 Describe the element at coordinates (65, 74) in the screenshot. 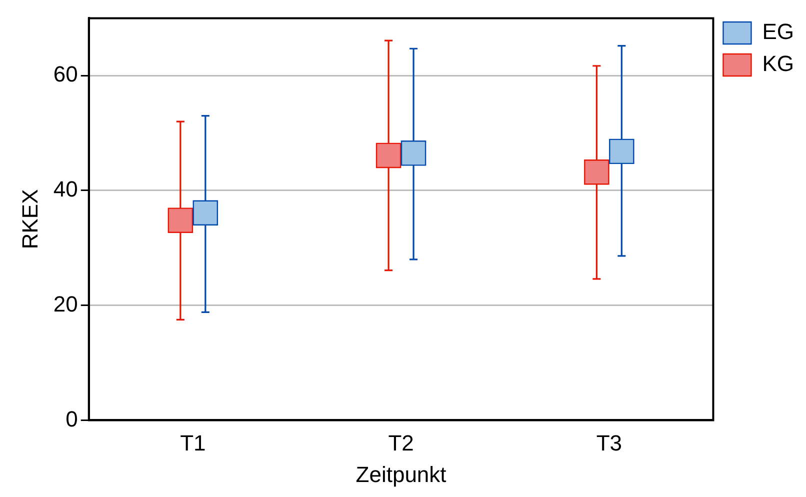

I see `y-tick-label: 60` at that location.